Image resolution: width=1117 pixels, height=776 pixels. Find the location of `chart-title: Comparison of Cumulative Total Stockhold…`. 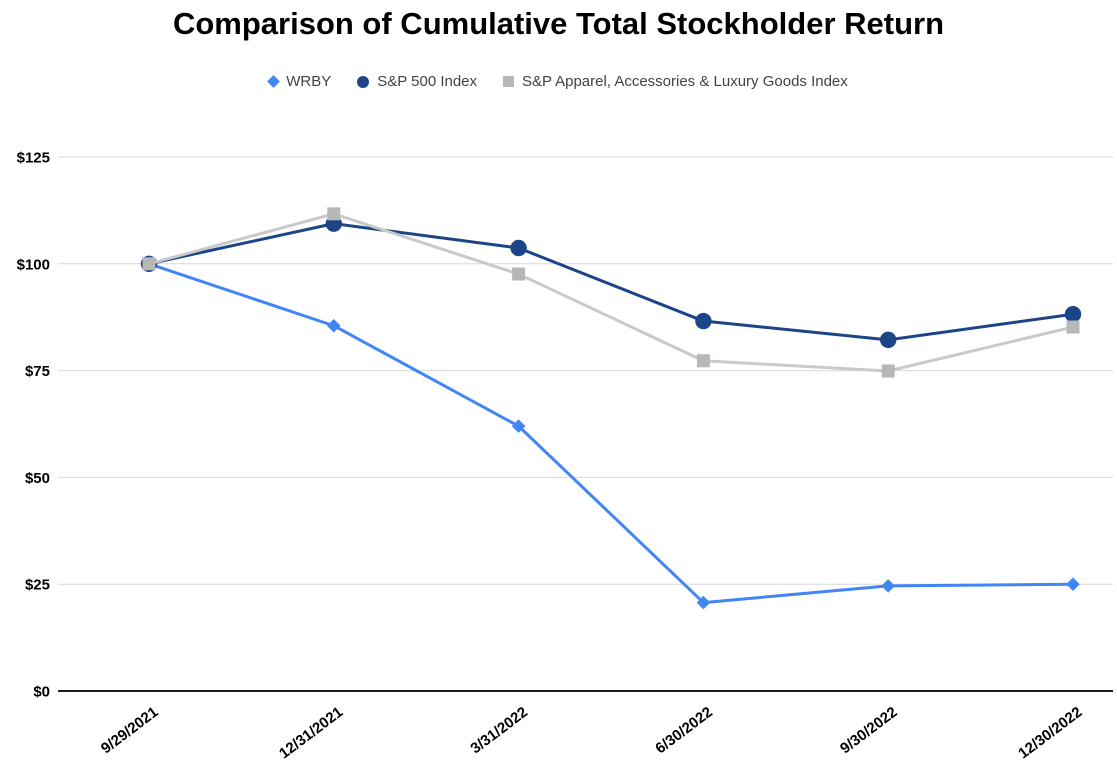

chart-title: Comparison of Cumulative Total Stockhold… is located at coordinates (558, 23).